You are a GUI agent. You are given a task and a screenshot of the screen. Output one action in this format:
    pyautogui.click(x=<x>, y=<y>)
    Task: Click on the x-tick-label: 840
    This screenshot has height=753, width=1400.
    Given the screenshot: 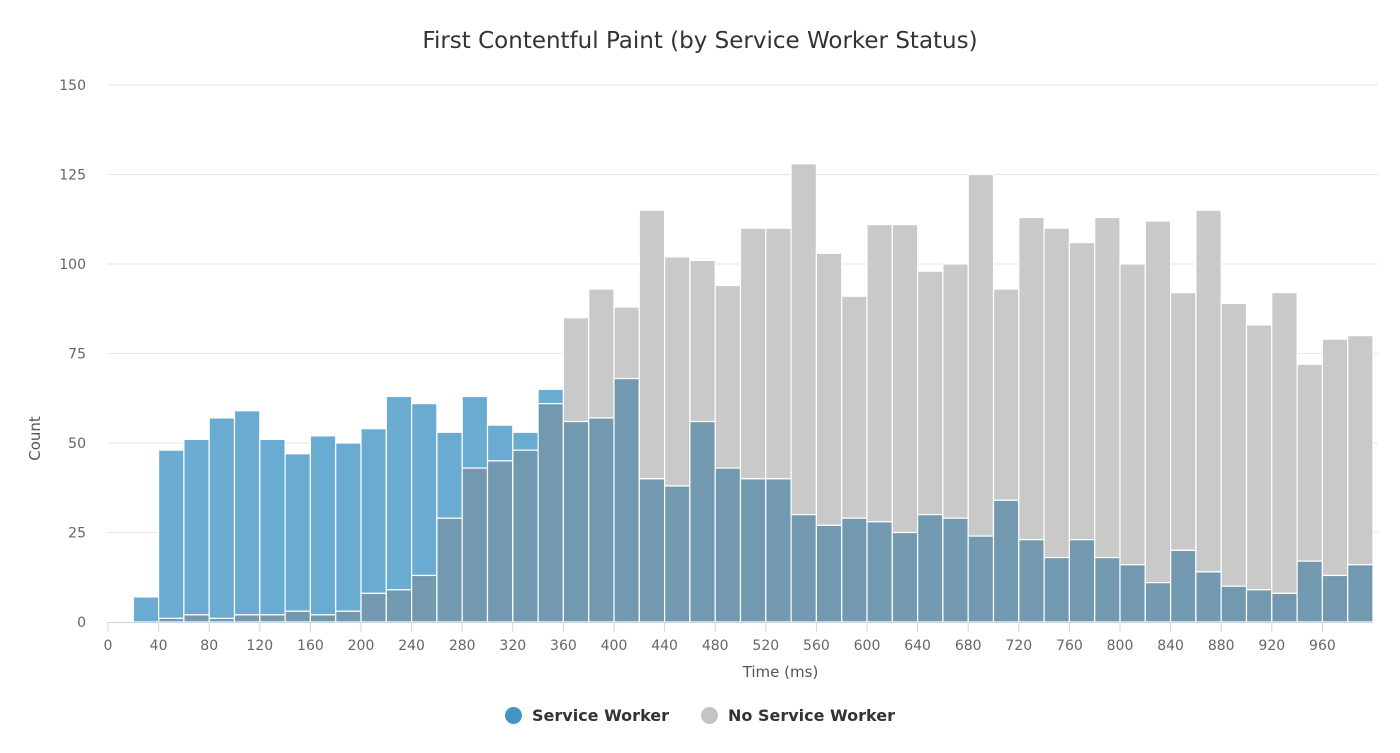 What is the action you would take?
    pyautogui.click(x=1170, y=646)
    